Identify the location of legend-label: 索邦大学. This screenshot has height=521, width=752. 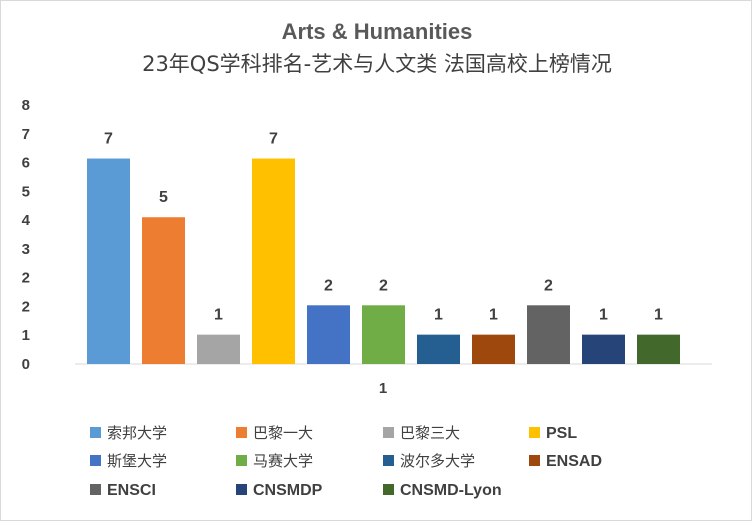
(137, 433).